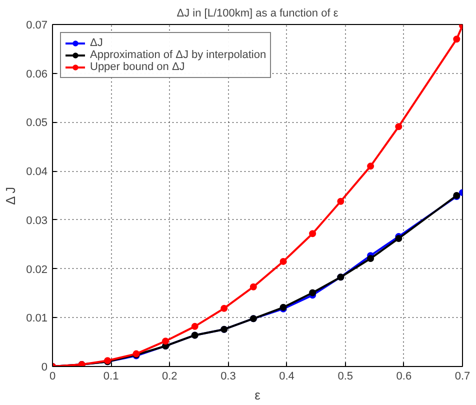 The width and height of the screenshot is (476, 405). I want to click on y-tick-label: 0.03, so click(37, 220).